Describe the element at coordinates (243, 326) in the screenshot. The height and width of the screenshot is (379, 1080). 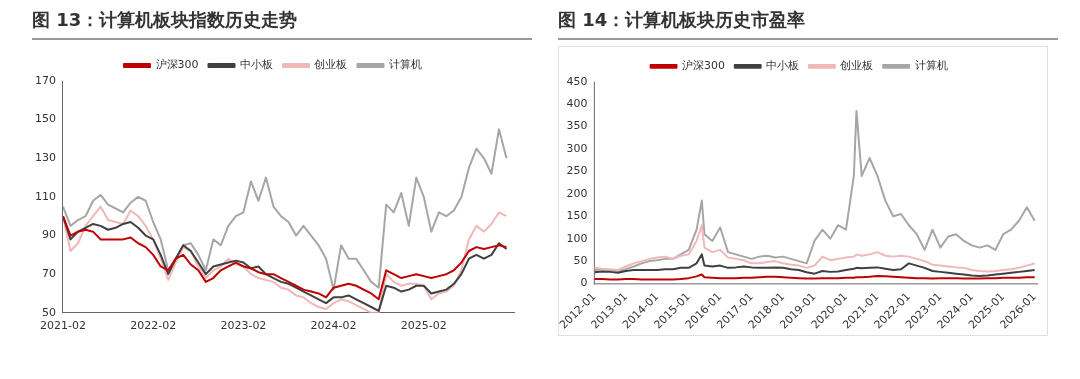
I see `x-tick-label: 2023-02` at that location.